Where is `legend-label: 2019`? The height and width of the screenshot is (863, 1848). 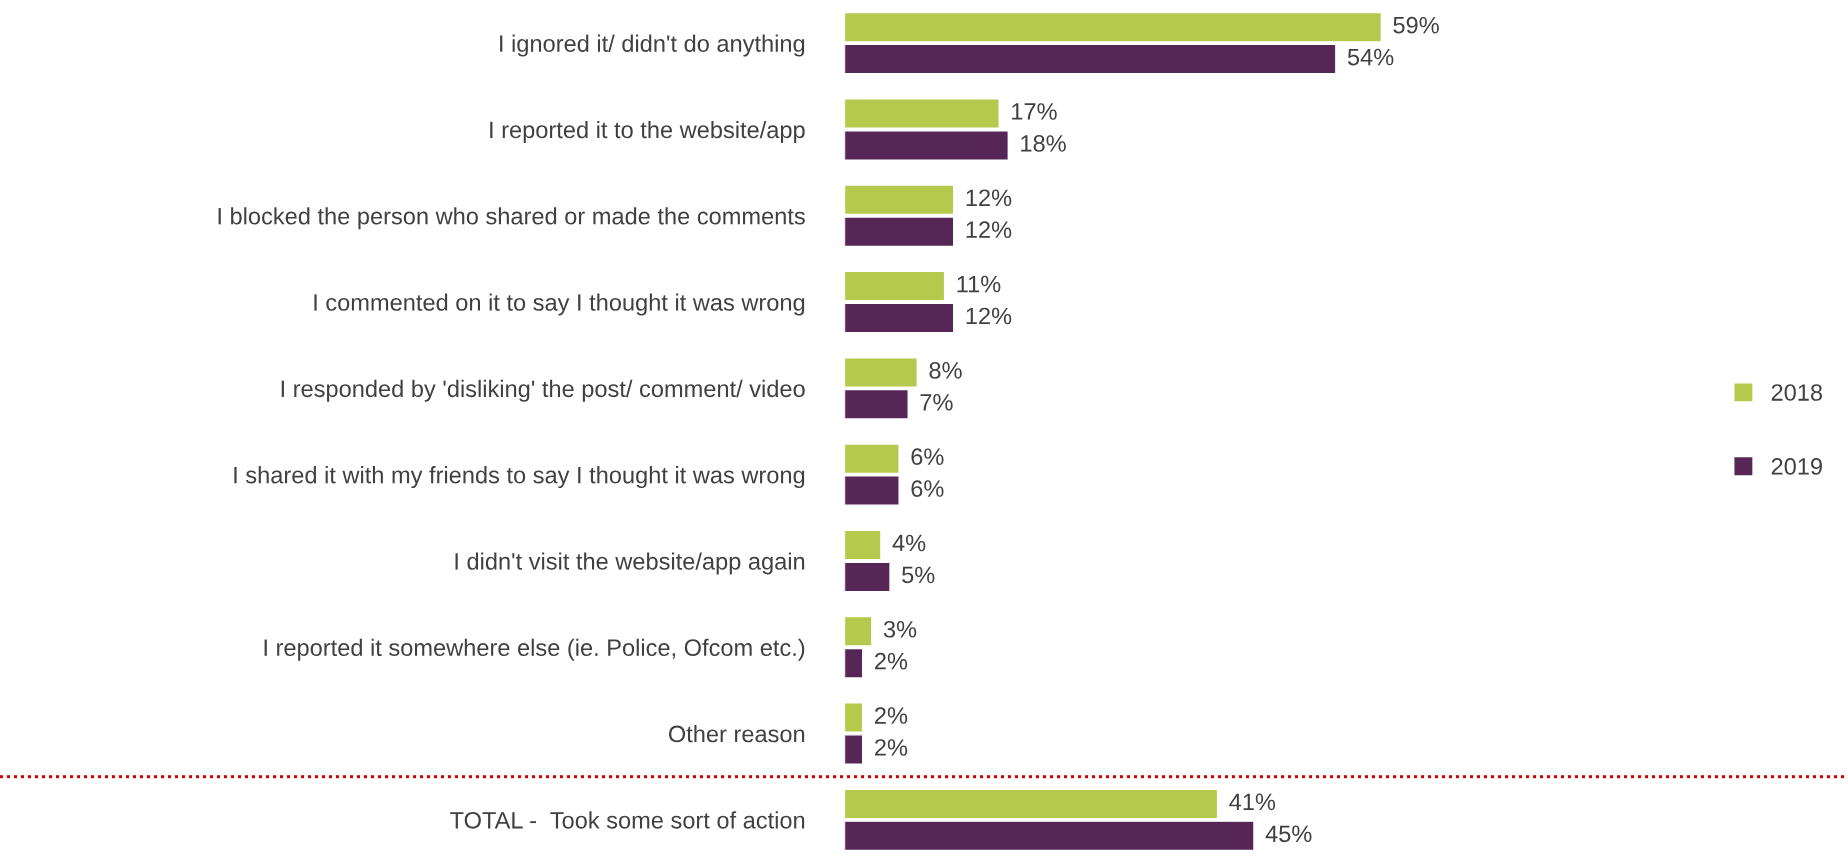
legend-label: 2019 is located at coordinates (1796, 466).